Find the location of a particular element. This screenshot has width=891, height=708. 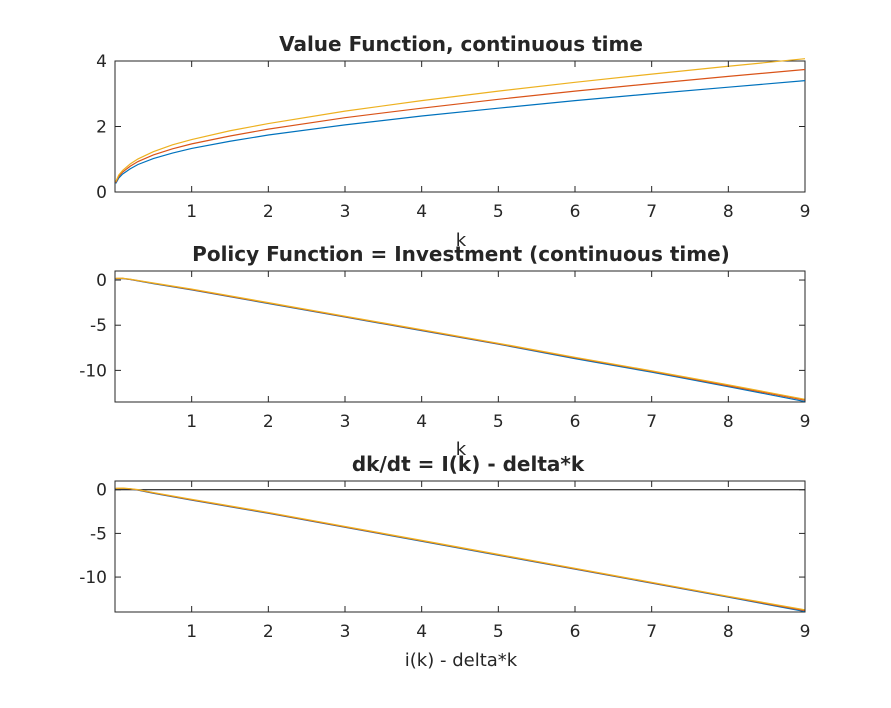

chart-title: dk/dt = I(k) - delta*k is located at coordinates (468, 464).